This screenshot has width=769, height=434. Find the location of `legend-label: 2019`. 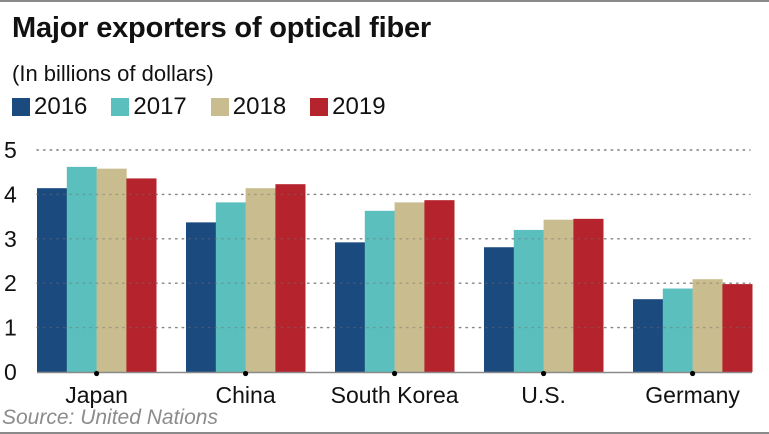

legend-label: 2019 is located at coordinates (359, 106).